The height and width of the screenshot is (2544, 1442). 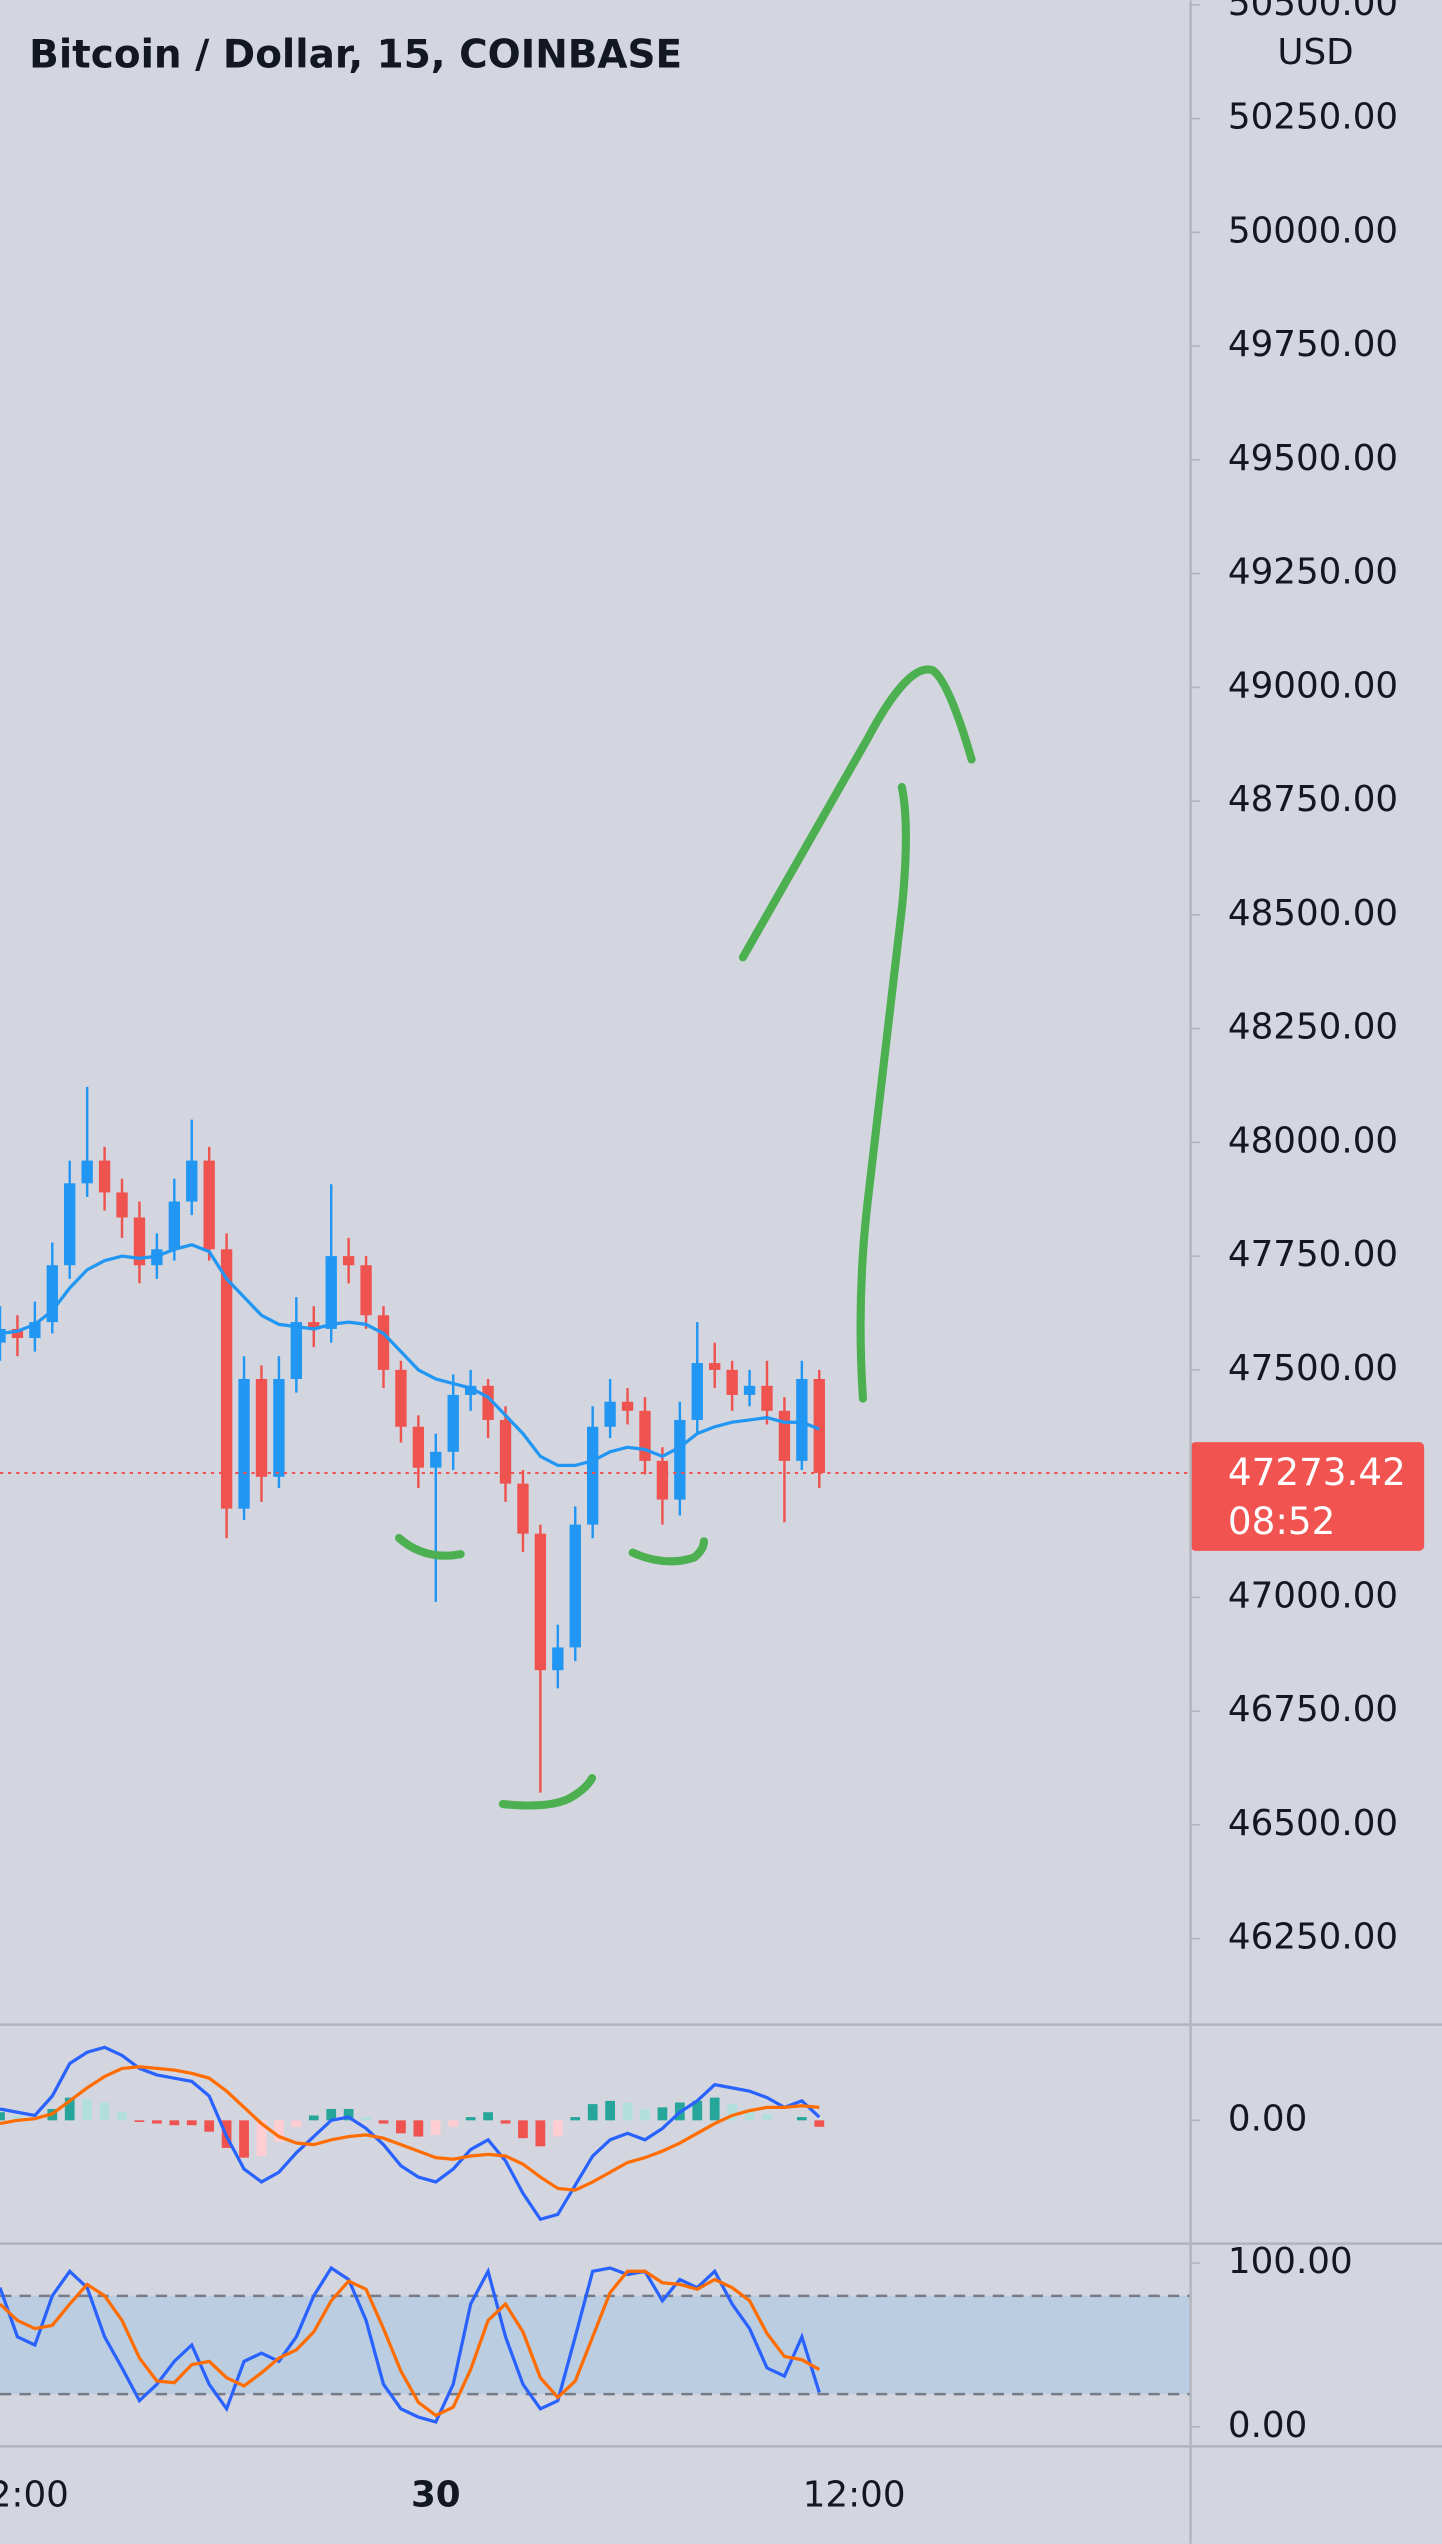 What do you see at coordinates (1315, 52) in the screenshot?
I see `unit-label: USD` at bounding box center [1315, 52].